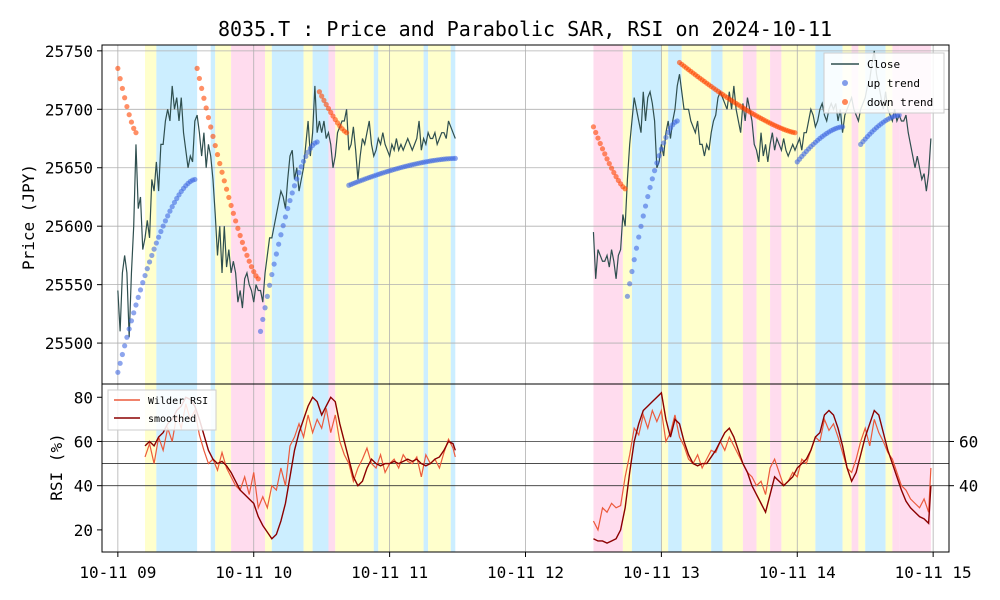 Image resolution: width=1000 pixels, height=600 pixels. Describe the element at coordinates (675, 468) in the screenshot. I see `rsi-region-blue` at that location.